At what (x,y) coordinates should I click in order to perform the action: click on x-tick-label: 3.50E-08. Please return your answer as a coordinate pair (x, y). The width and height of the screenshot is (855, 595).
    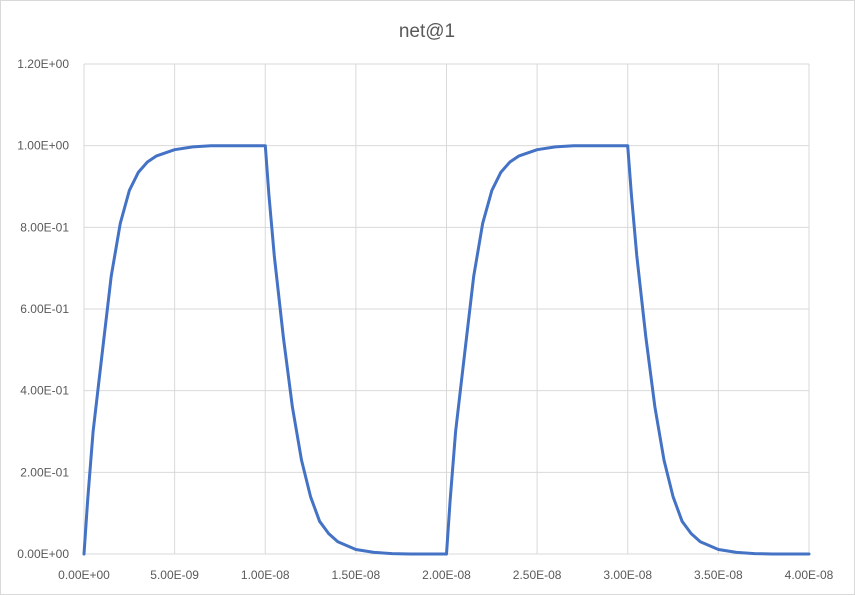
    Looking at the image, I should click on (718, 575).